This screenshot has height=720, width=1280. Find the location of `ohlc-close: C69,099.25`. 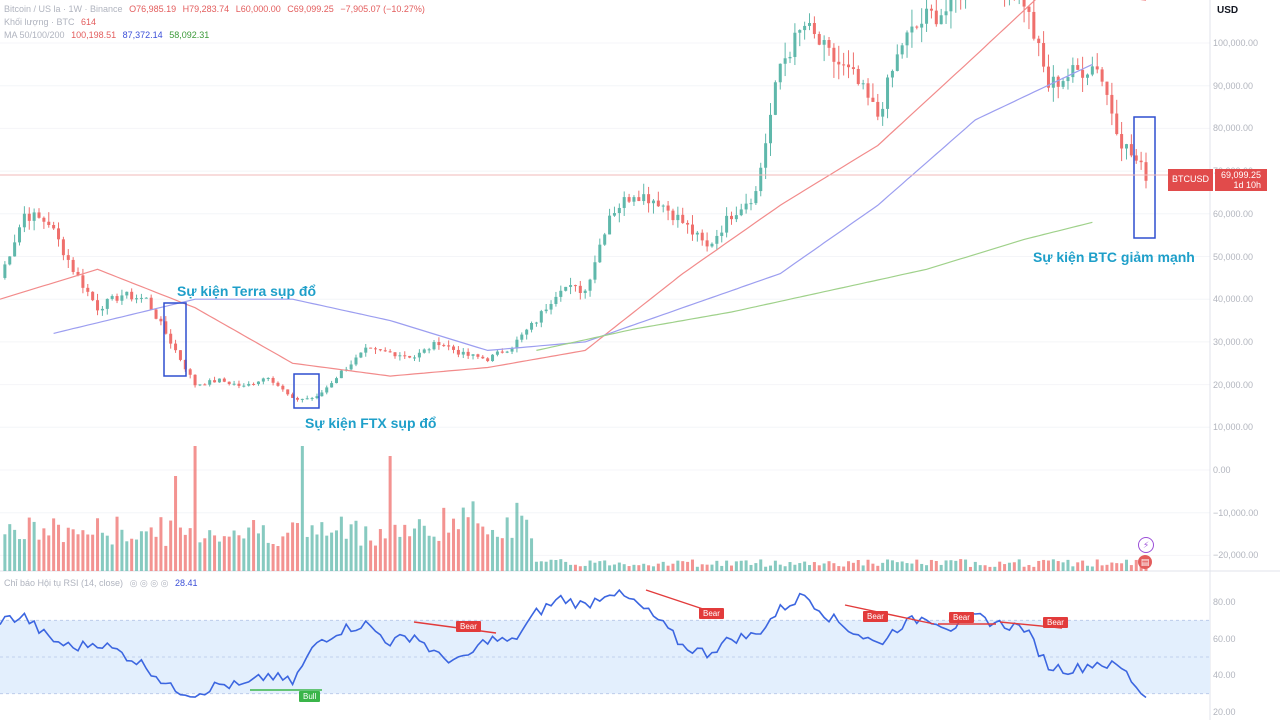

ohlc-close: C69,099.25 is located at coordinates (310, 9).